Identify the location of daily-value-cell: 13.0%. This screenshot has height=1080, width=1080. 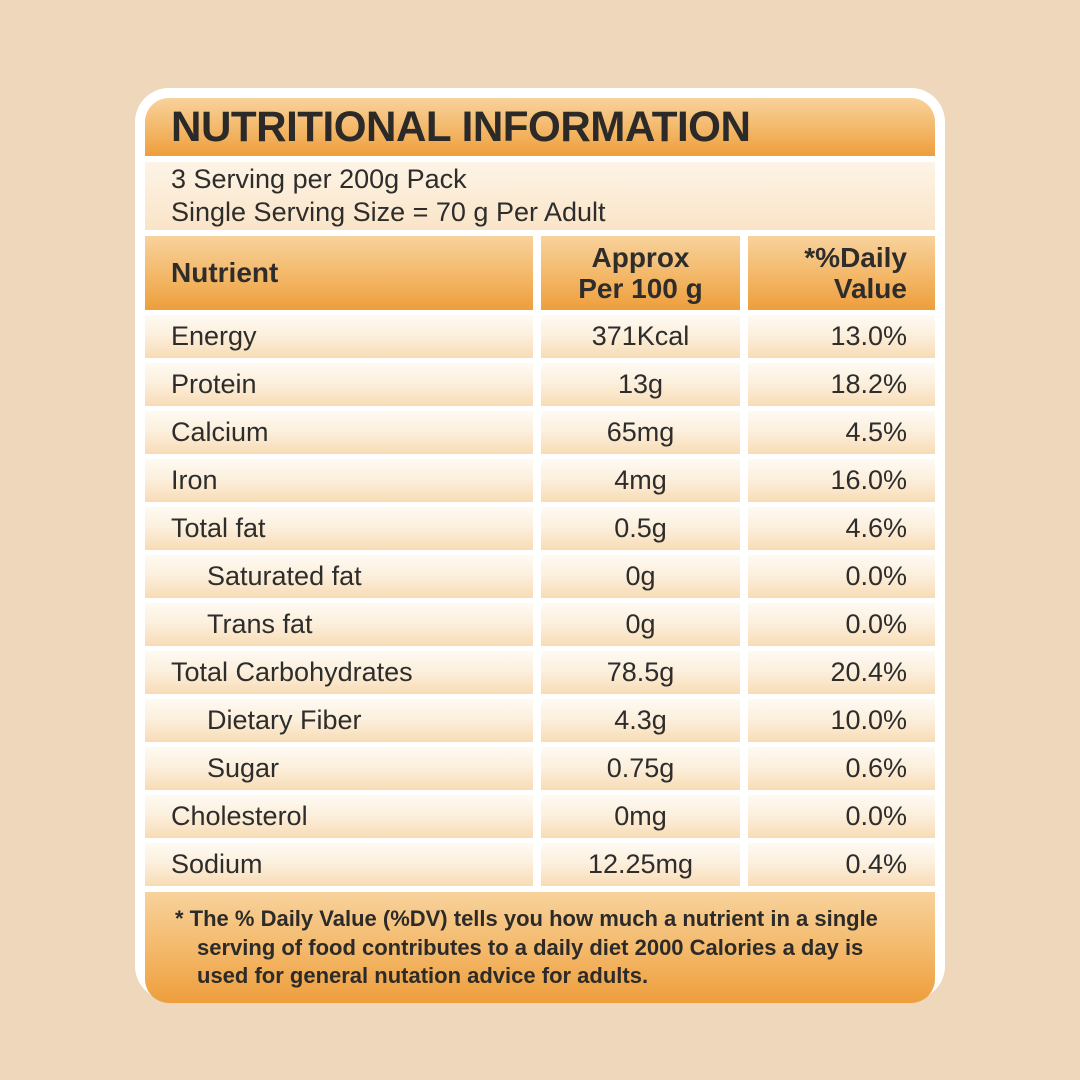
(841, 336).